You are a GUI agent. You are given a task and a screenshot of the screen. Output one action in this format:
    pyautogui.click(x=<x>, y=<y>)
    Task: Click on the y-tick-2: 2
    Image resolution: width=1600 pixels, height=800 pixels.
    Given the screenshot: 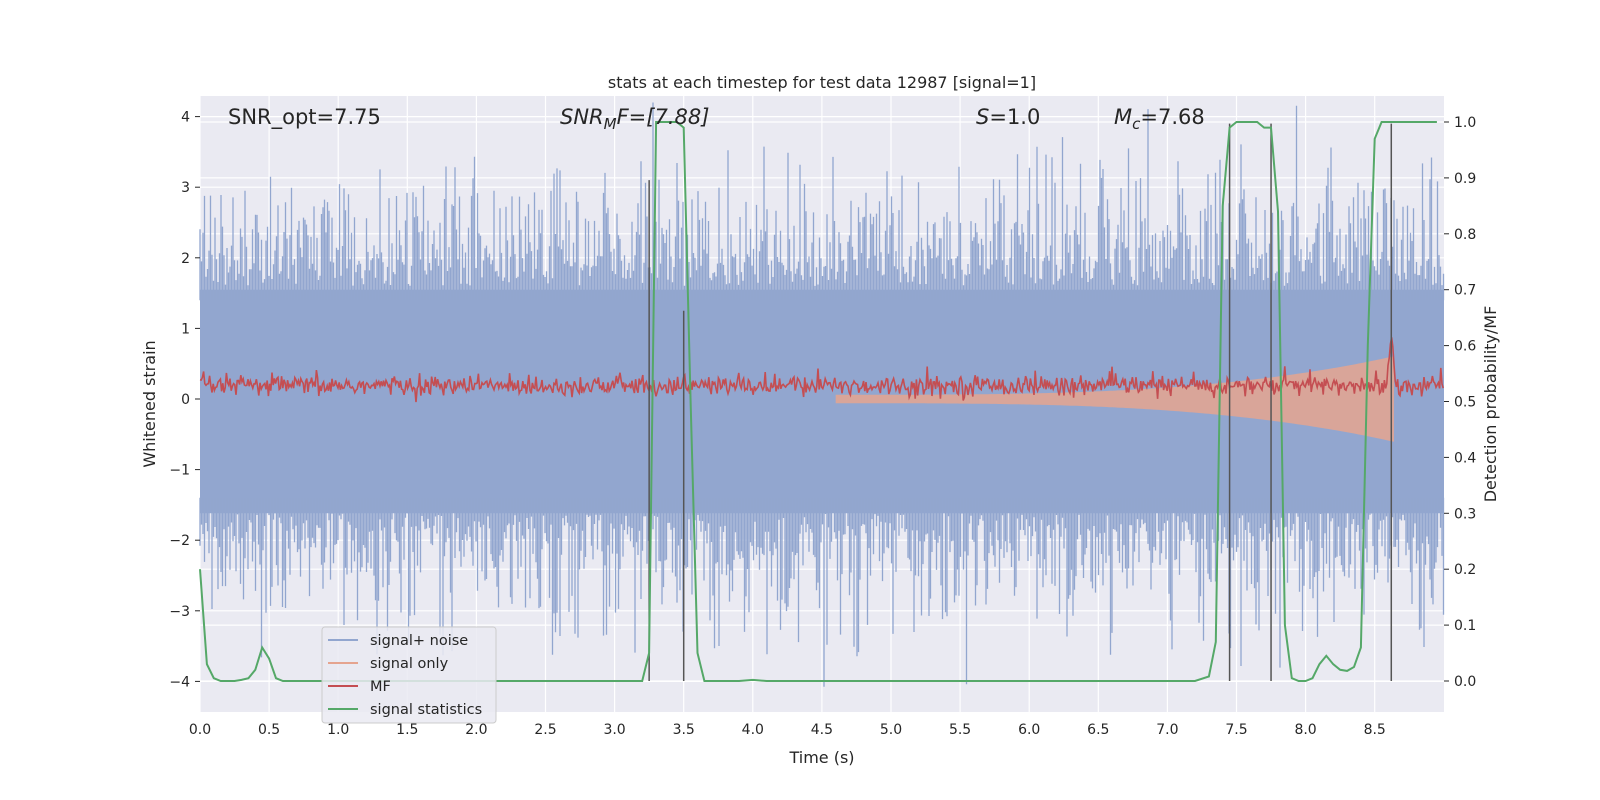 What is the action you would take?
    pyautogui.click(x=185, y=259)
    